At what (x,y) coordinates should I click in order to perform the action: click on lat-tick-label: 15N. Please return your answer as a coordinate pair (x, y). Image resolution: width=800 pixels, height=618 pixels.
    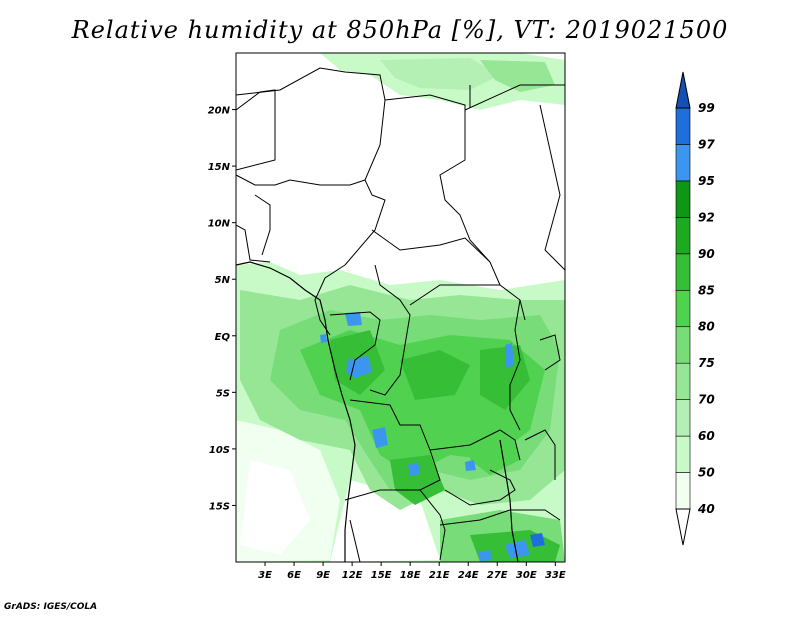
    Looking at the image, I should click on (219, 167).